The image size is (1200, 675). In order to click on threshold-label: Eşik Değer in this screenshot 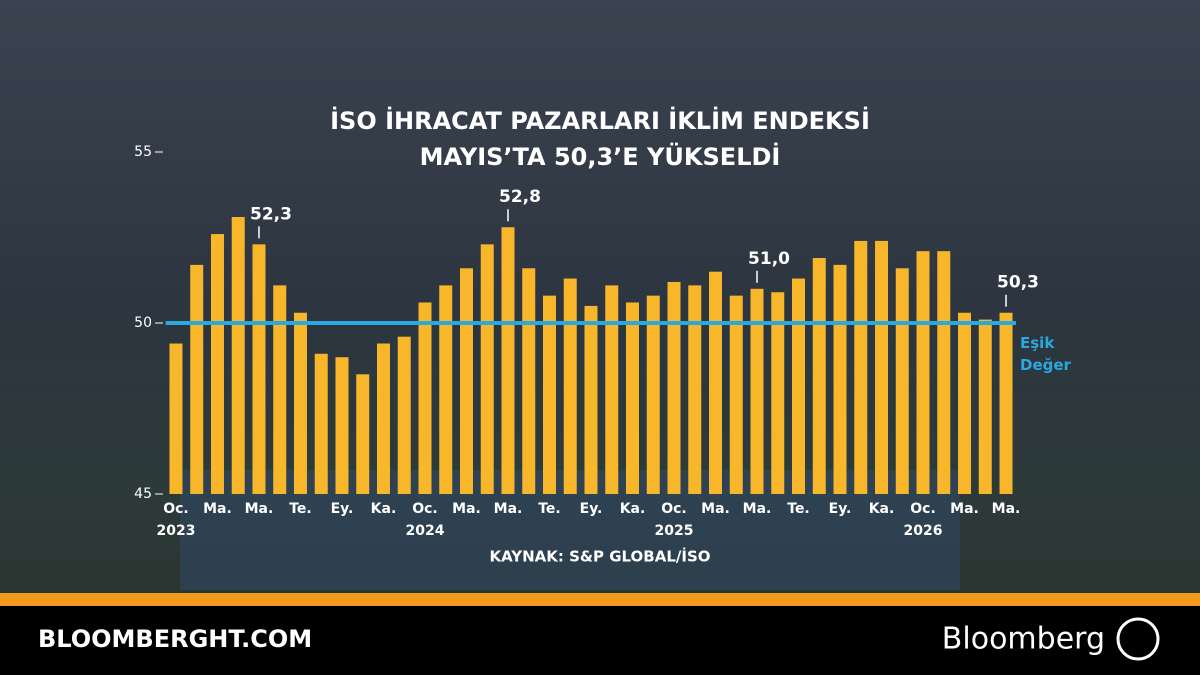, I will do `click(1046, 354)`.